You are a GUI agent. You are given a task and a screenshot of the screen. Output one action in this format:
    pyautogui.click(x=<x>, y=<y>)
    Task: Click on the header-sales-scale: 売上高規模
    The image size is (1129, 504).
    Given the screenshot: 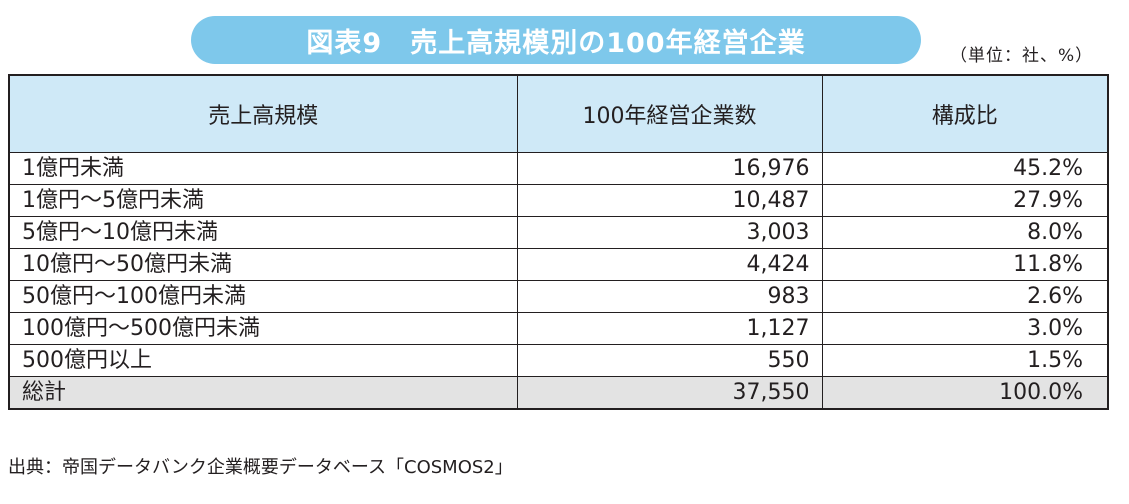 What is the action you would take?
    pyautogui.click(x=263, y=114)
    